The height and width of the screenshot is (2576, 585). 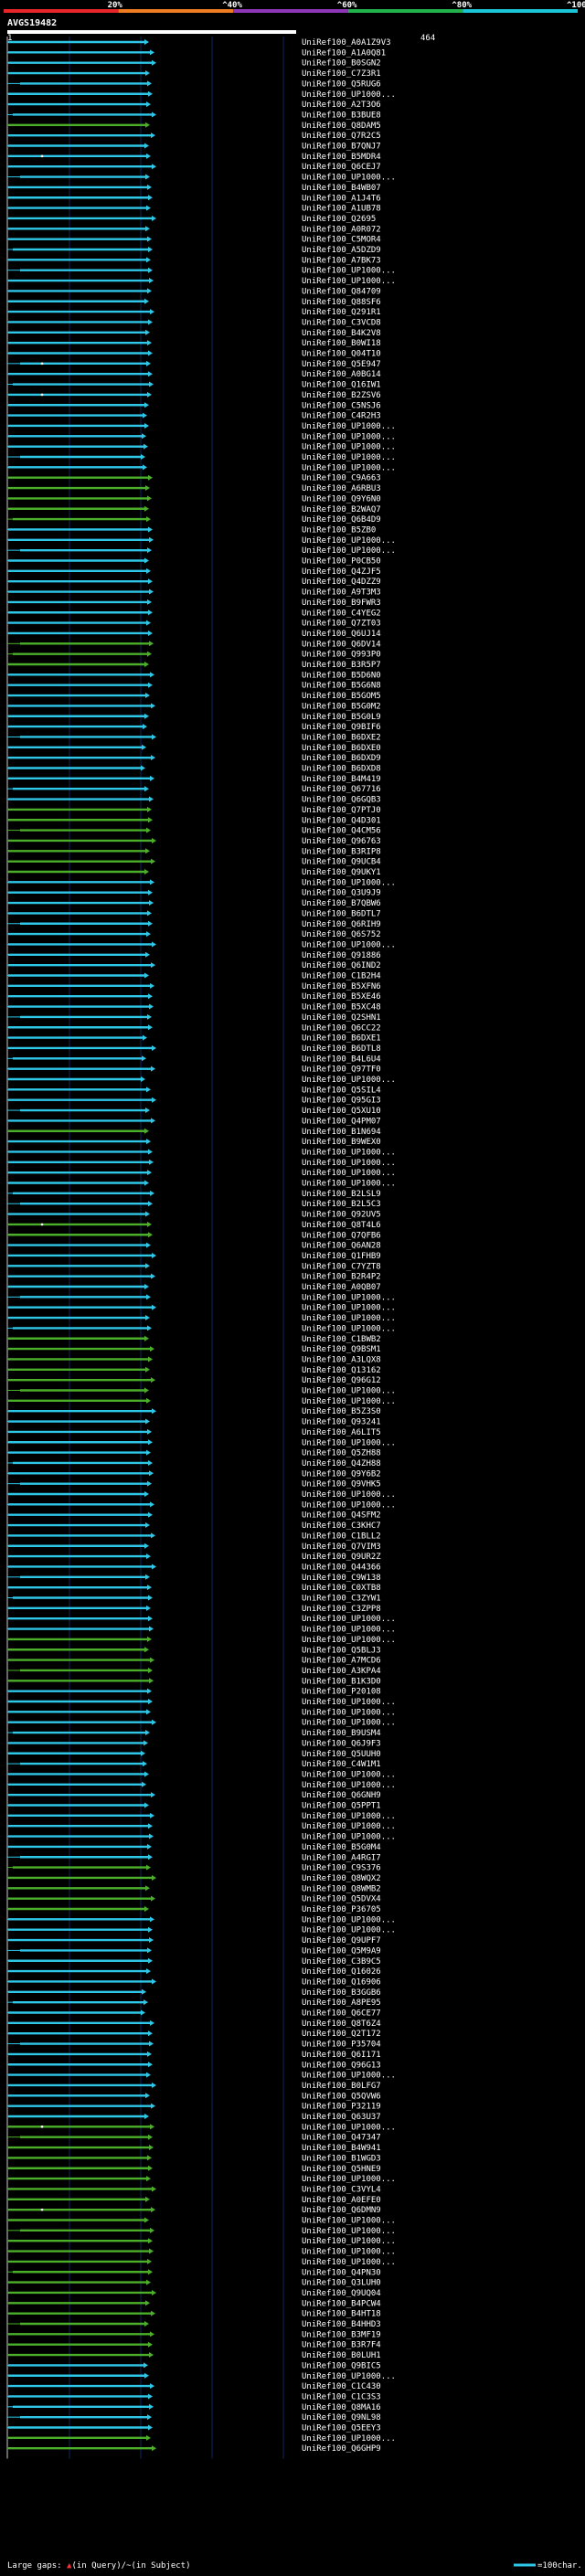 I want to click on alignment-row: UniRef100_Q6IND2, so click(x=194, y=965).